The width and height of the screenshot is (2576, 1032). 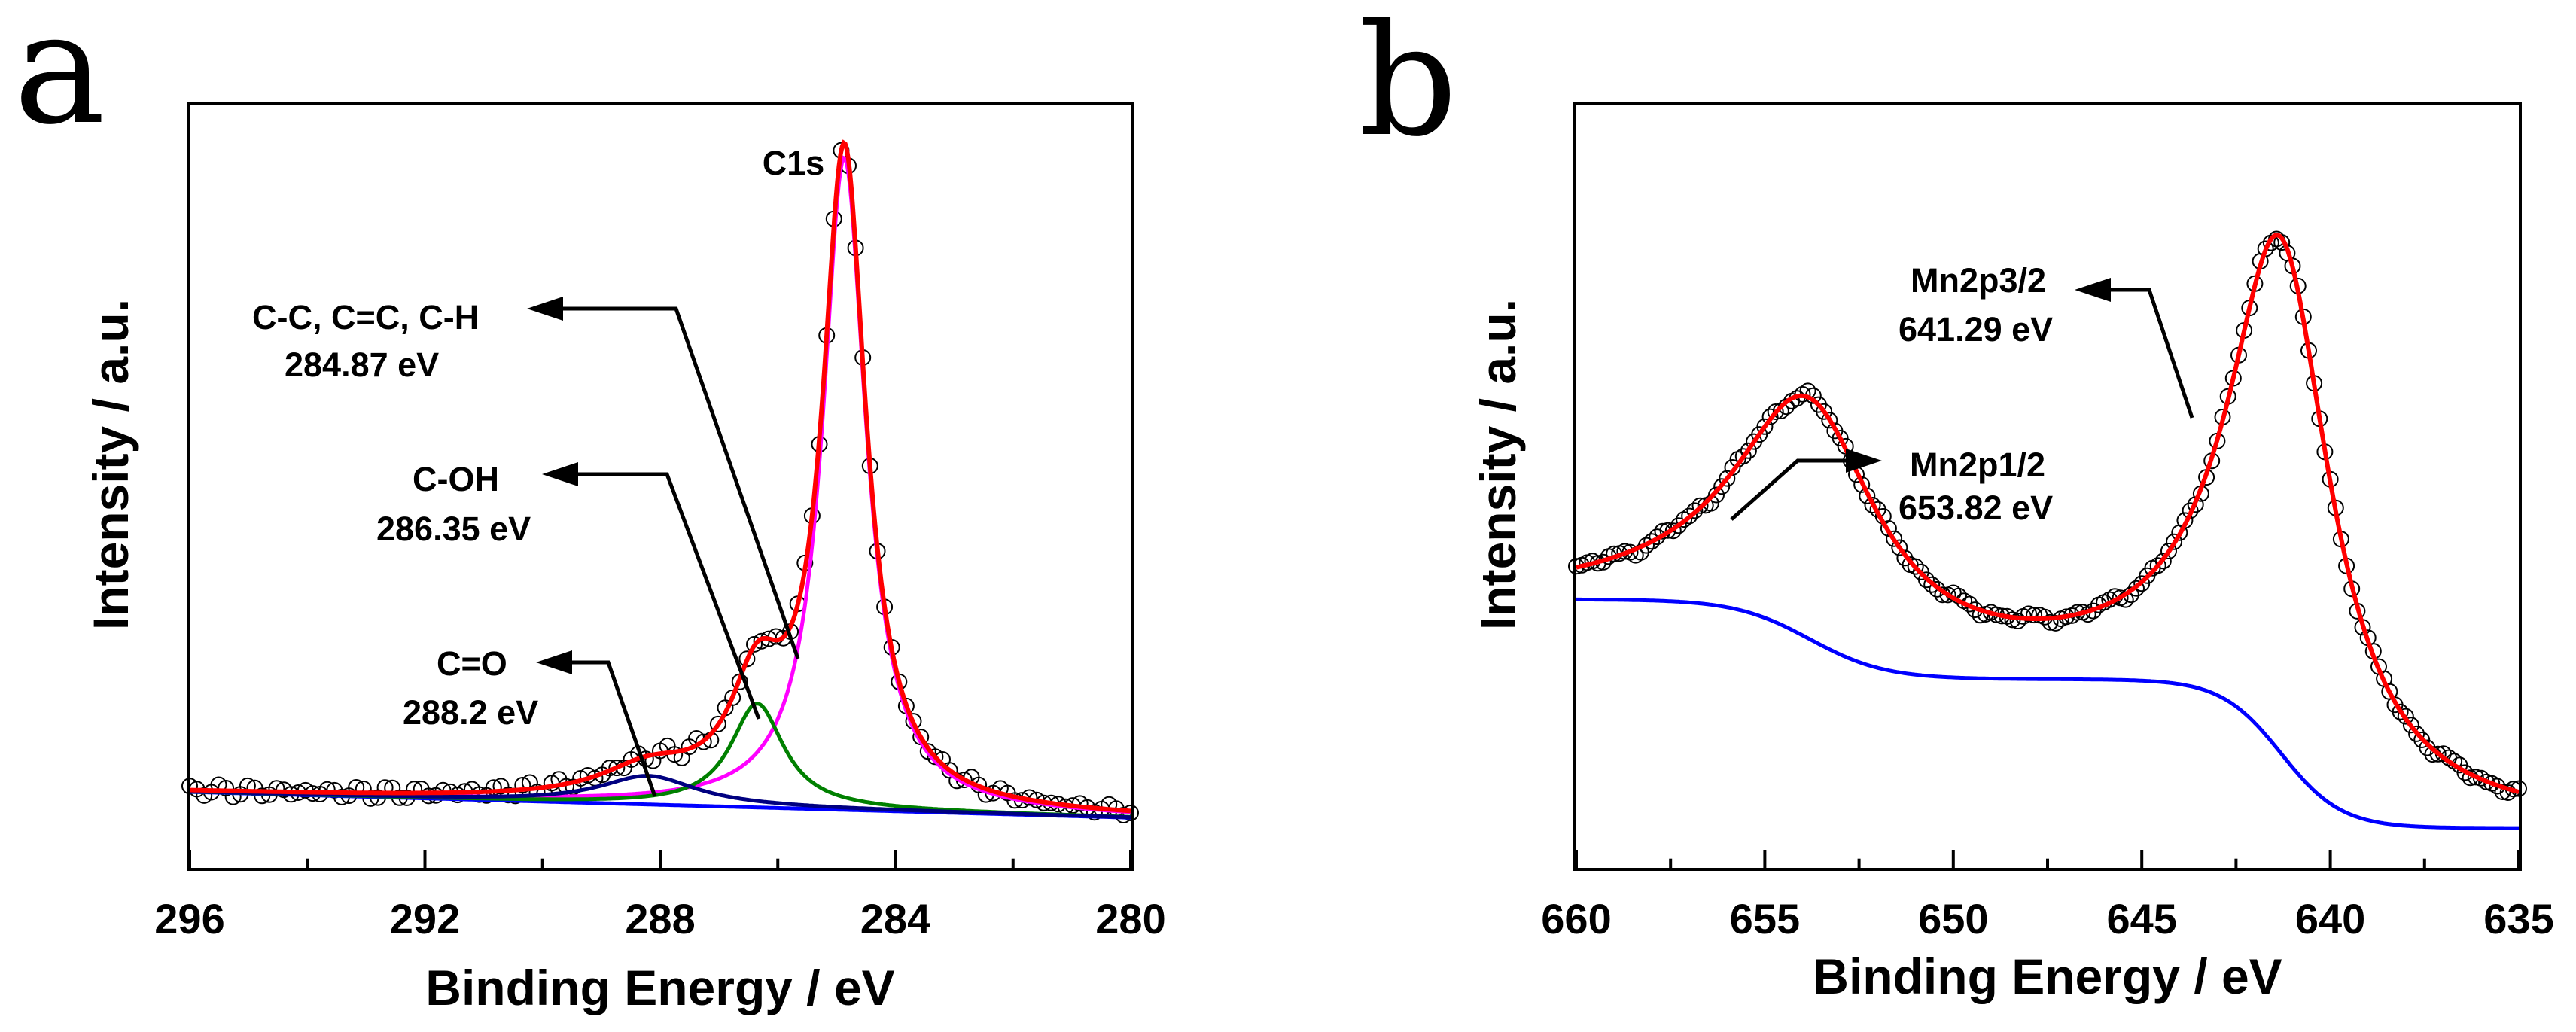 I want to click on x-tick-label-b-2: 650, so click(x=1953, y=918).